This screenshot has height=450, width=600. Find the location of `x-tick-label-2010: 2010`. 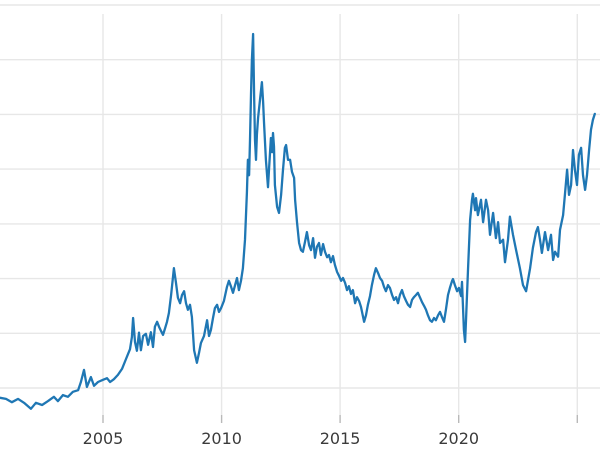

x-tick-label-2010: 2010 is located at coordinates (221, 438).